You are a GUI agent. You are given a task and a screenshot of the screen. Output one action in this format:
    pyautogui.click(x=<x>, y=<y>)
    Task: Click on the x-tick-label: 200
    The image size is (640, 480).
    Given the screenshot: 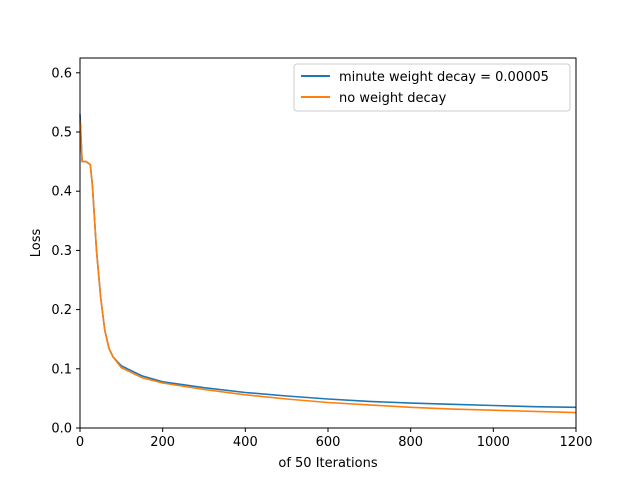 What is the action you would take?
    pyautogui.click(x=162, y=442)
    